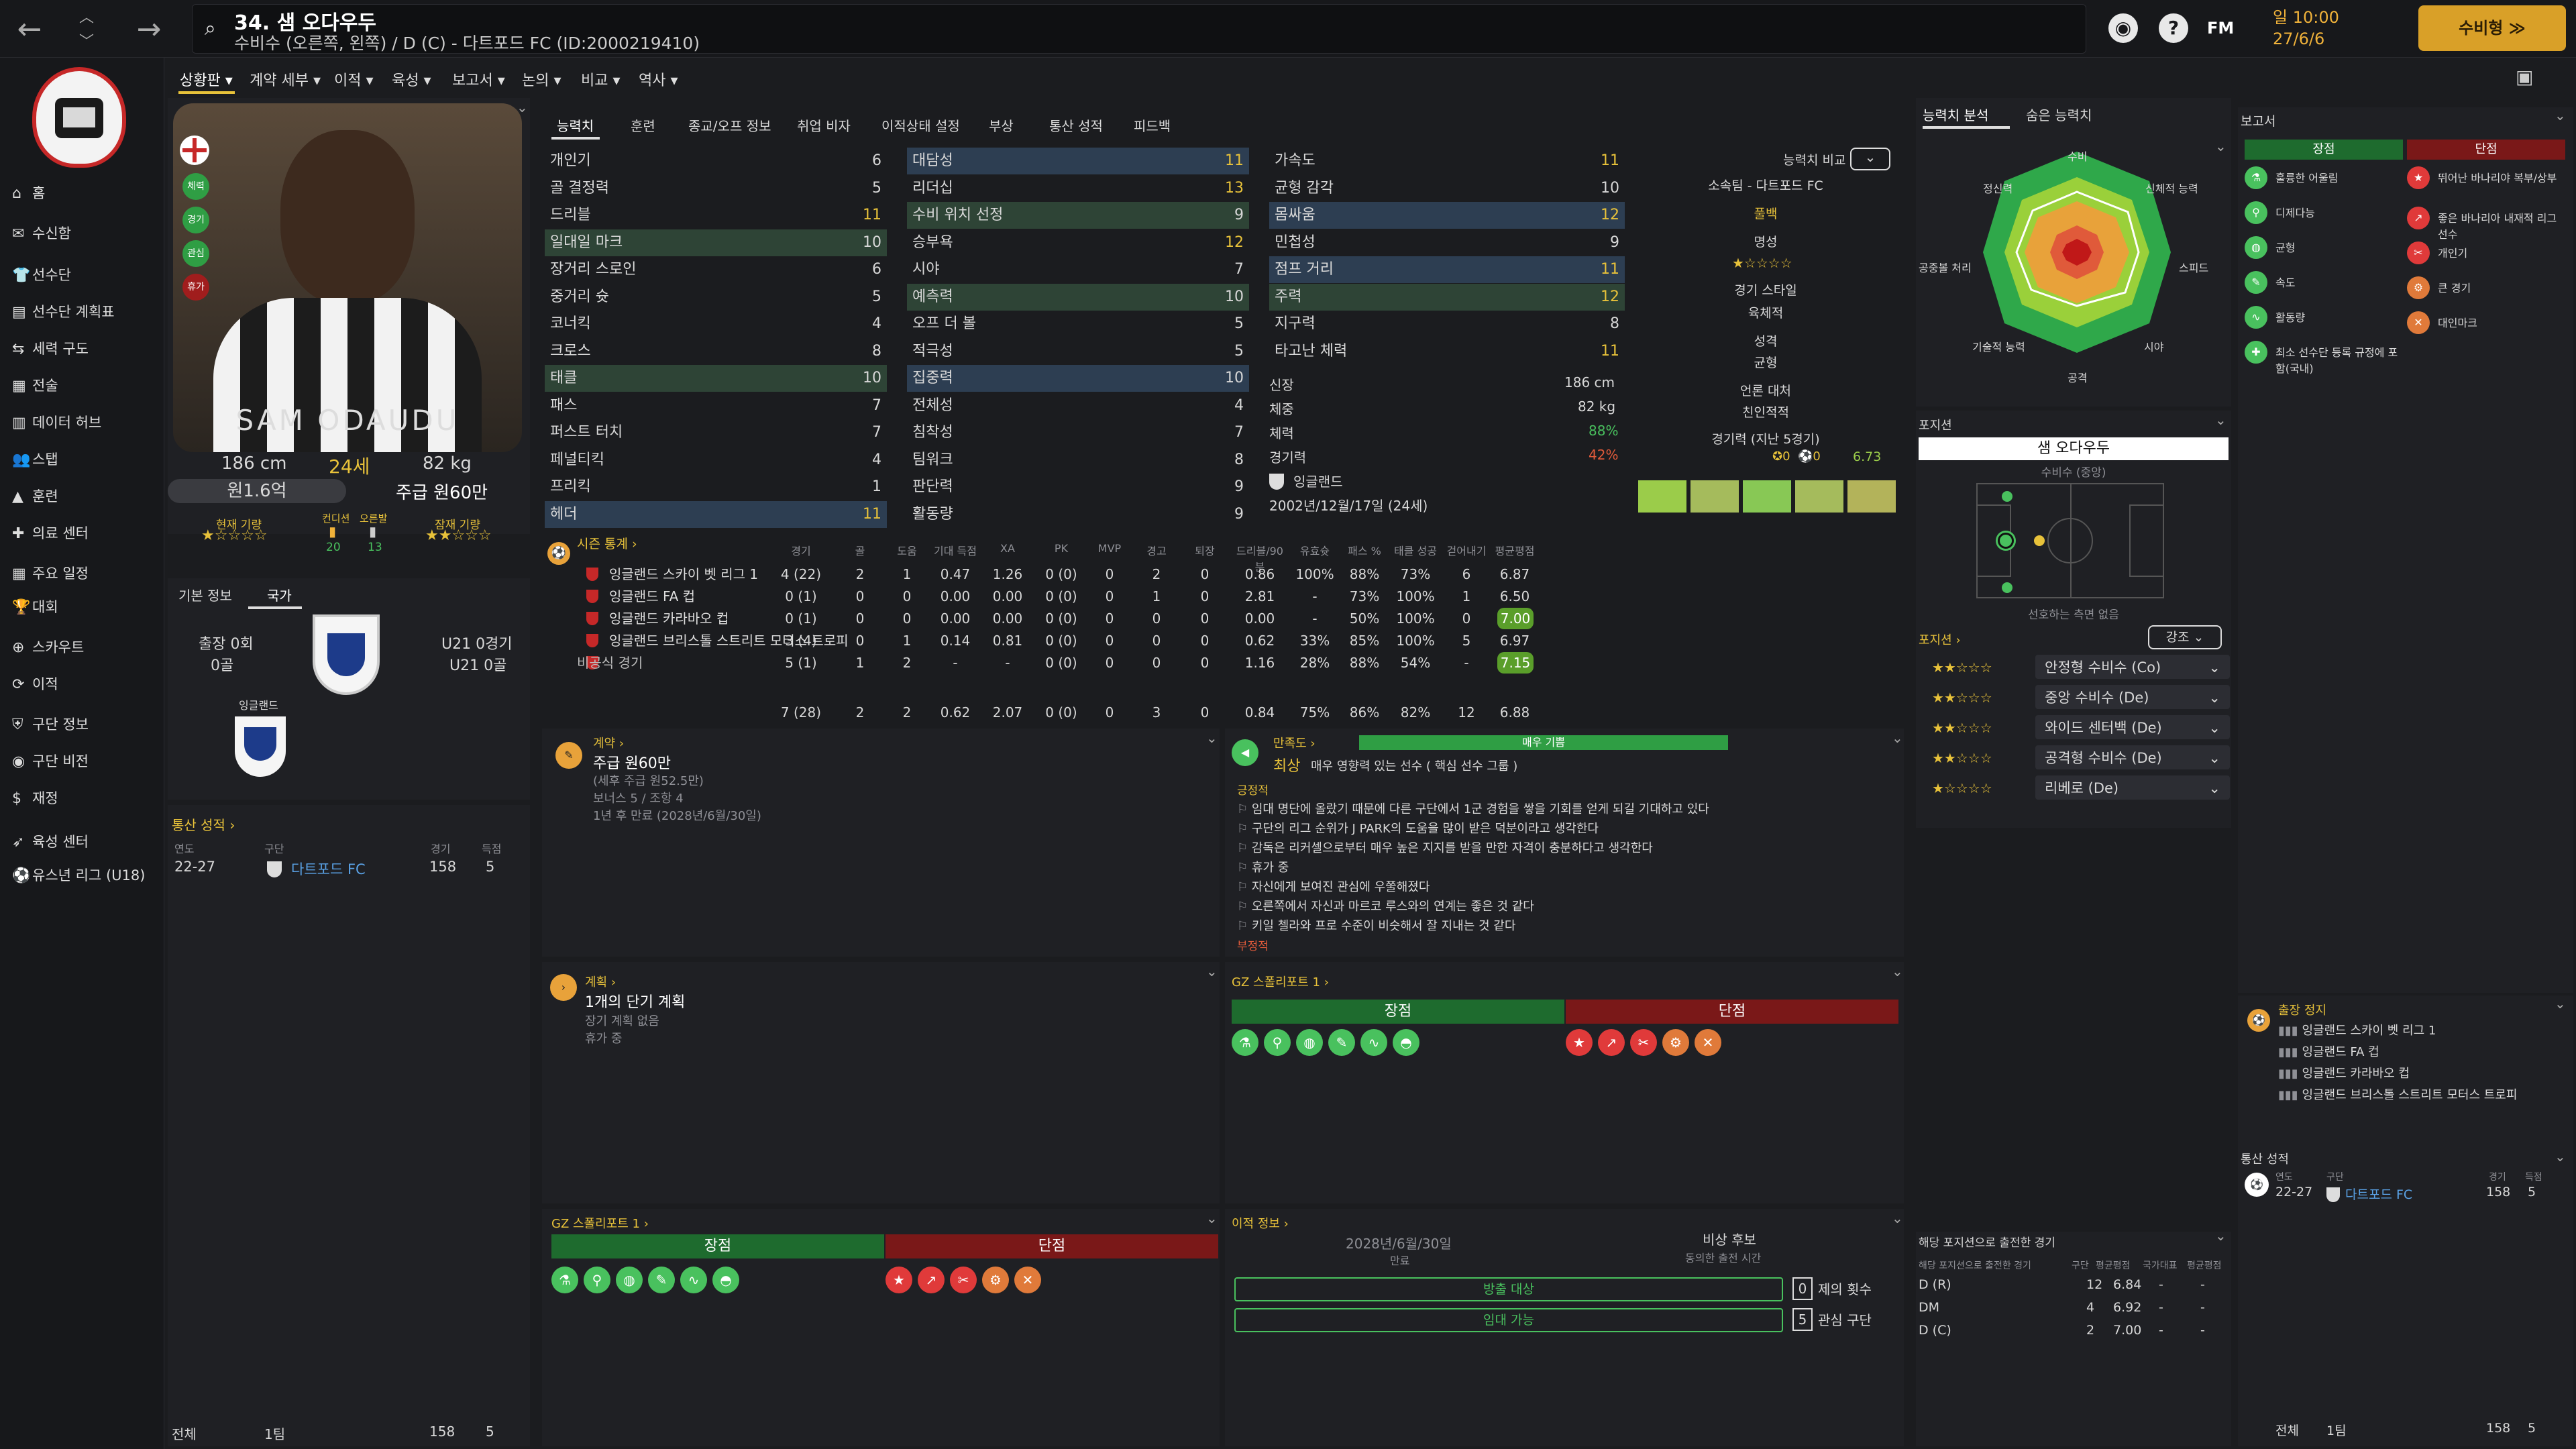 The width and height of the screenshot is (2576, 1449). I want to click on wrench-icon: ✂, so click(1643, 1042).